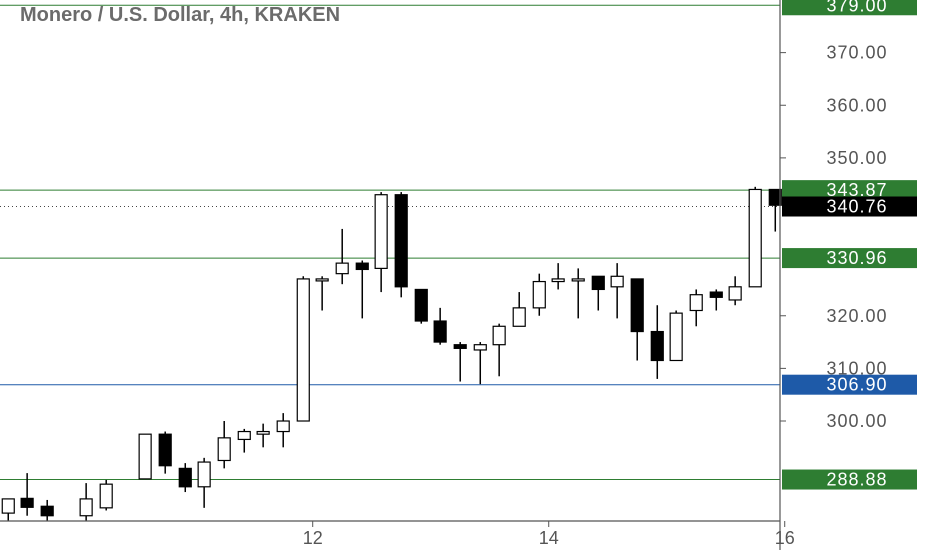  Describe the element at coordinates (856, 258) in the screenshot. I see `level-badge-label: 330.96` at that location.